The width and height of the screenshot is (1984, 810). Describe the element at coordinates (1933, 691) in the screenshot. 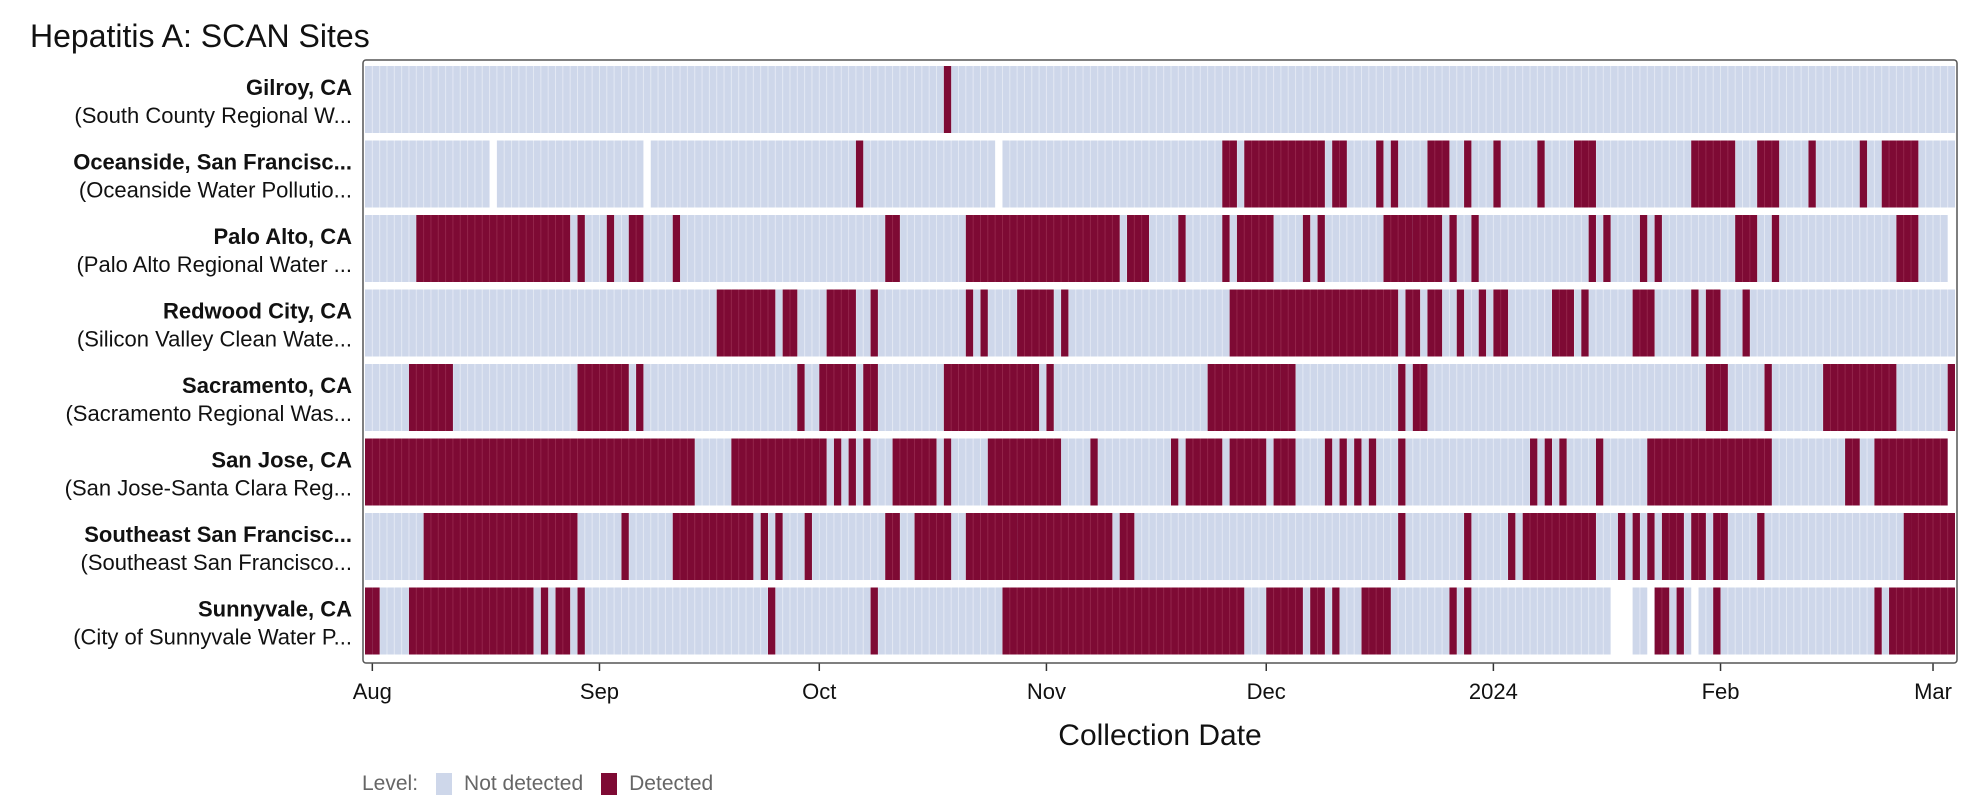

I see `x-tick-label: Mar` at that location.